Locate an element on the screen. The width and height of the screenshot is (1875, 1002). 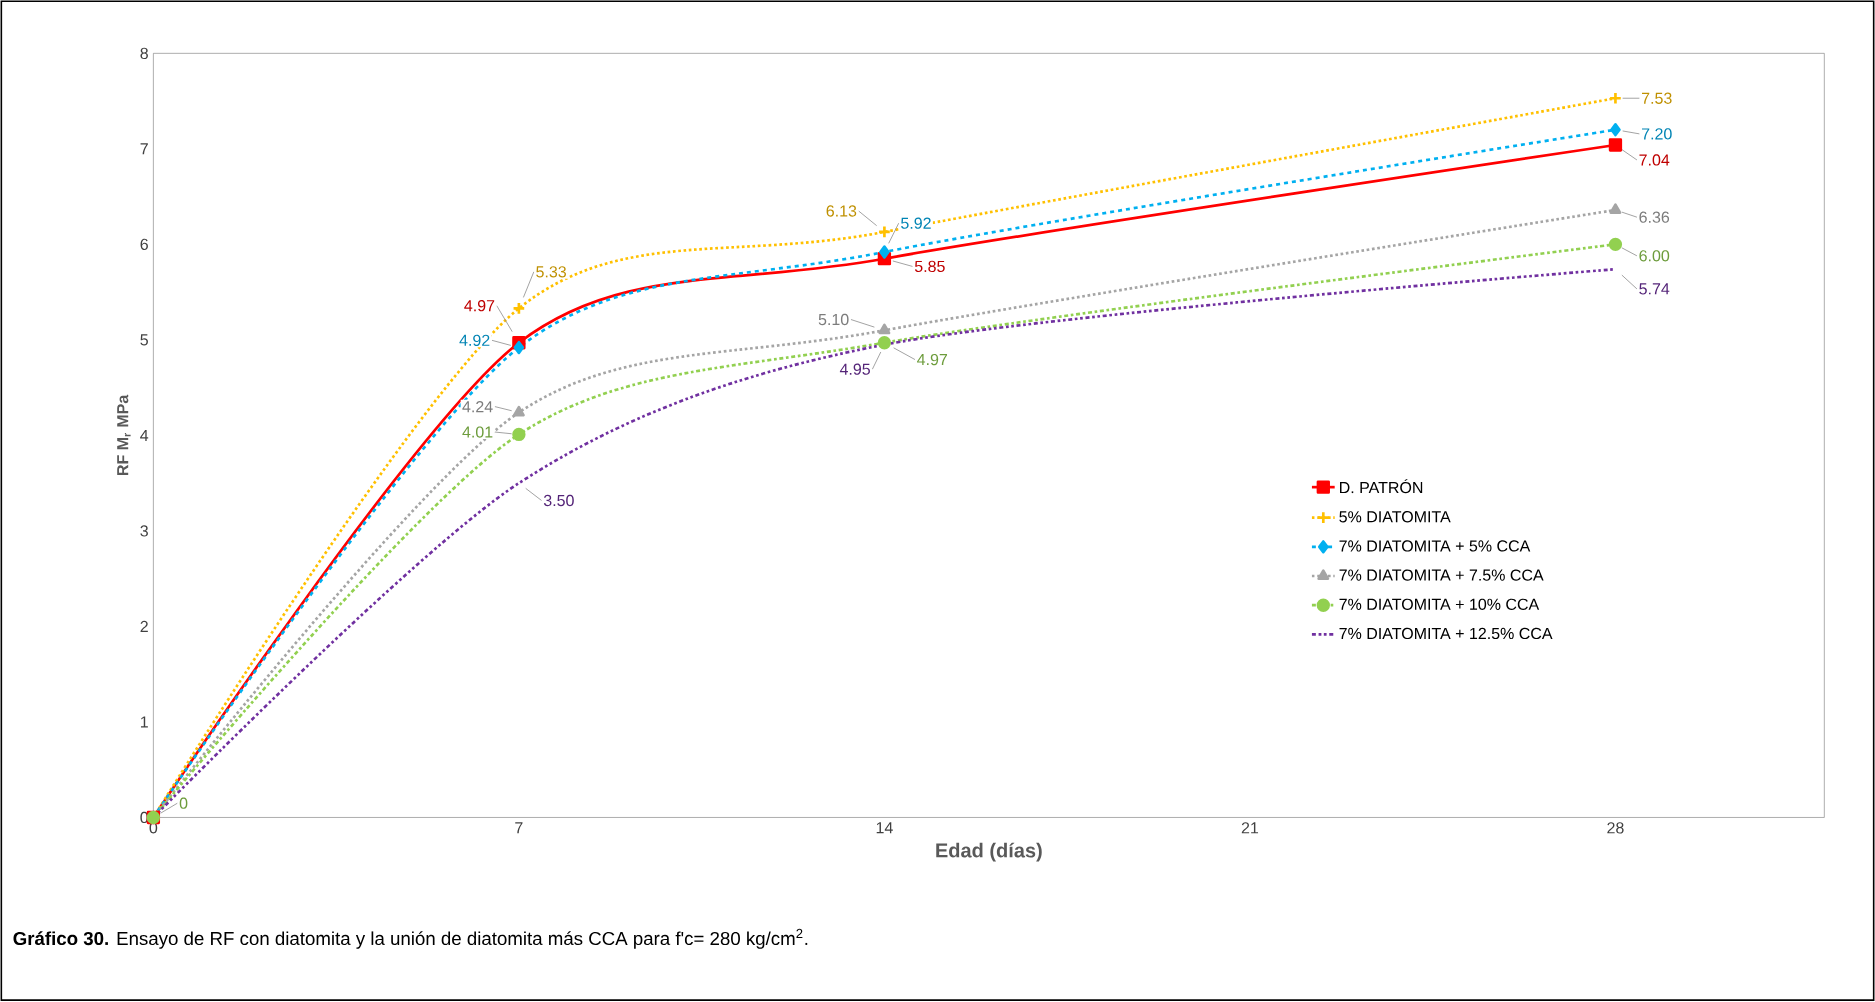
x-tick-label: 28 is located at coordinates (1615, 828).